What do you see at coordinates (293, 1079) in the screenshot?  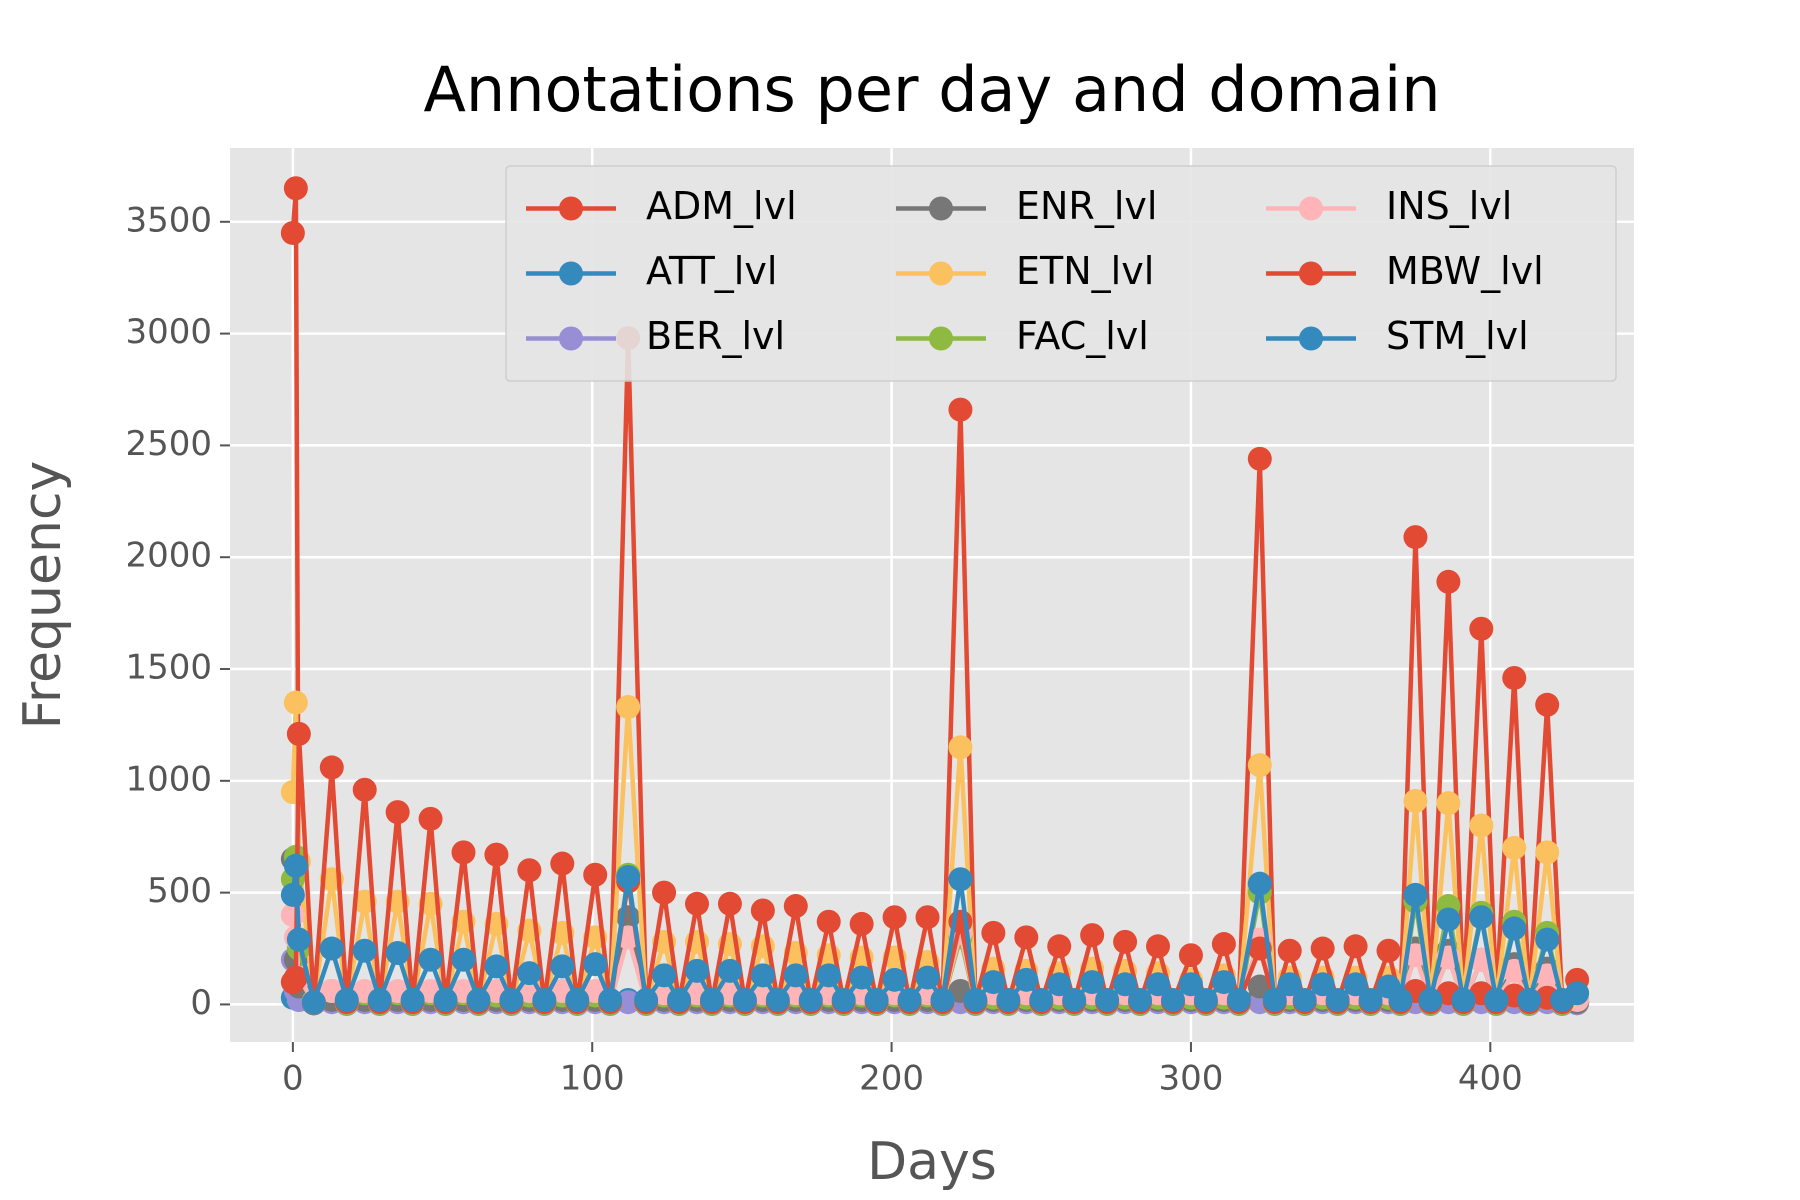 I see `x-tick-label: 0` at bounding box center [293, 1079].